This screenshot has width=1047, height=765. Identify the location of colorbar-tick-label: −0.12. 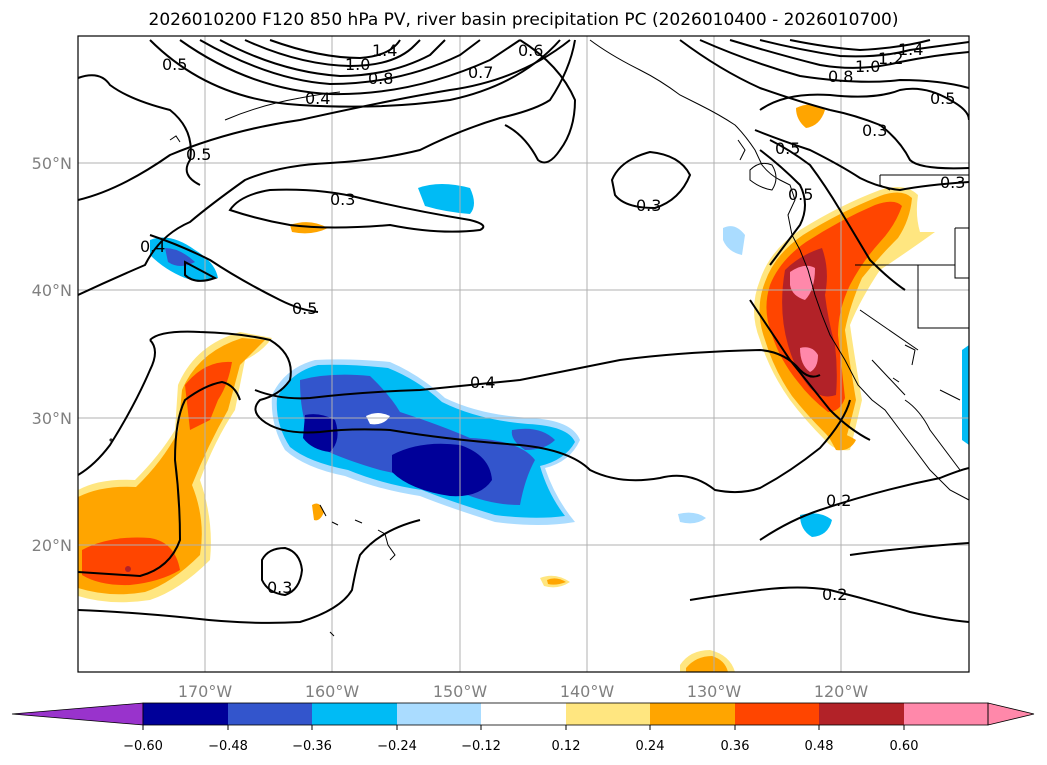
(481, 746).